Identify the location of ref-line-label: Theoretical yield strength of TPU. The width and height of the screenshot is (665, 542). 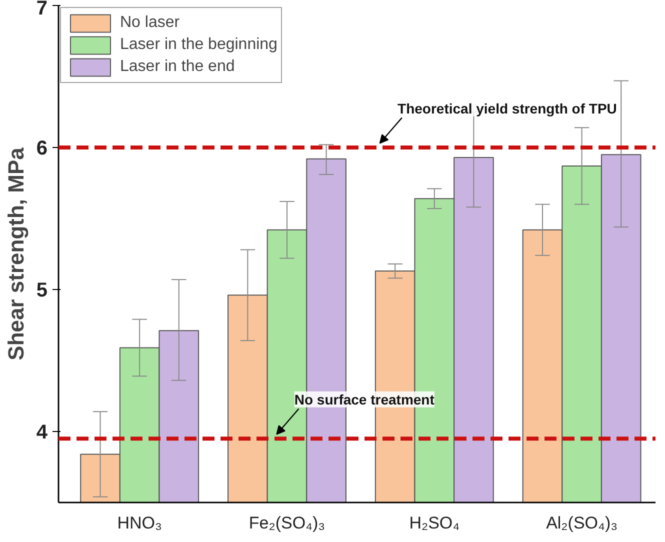
(507, 108).